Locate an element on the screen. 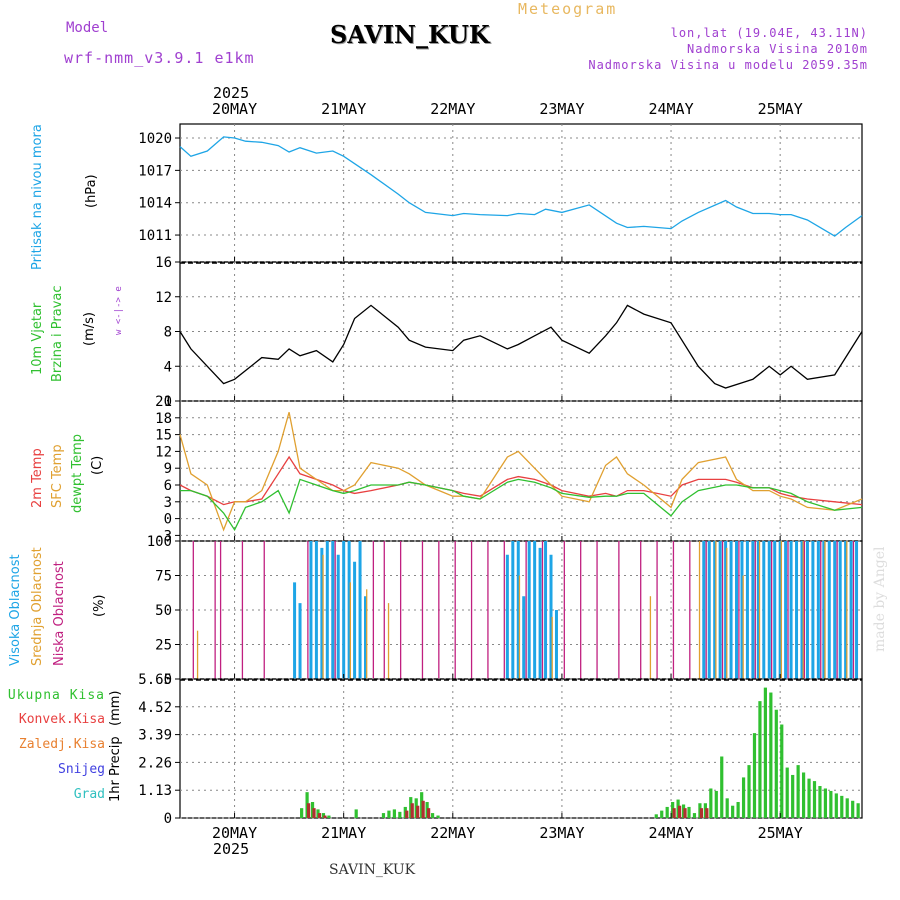 The height and width of the screenshot is (900, 900). xlabel-bottom: 22MAY is located at coordinates (452, 833).